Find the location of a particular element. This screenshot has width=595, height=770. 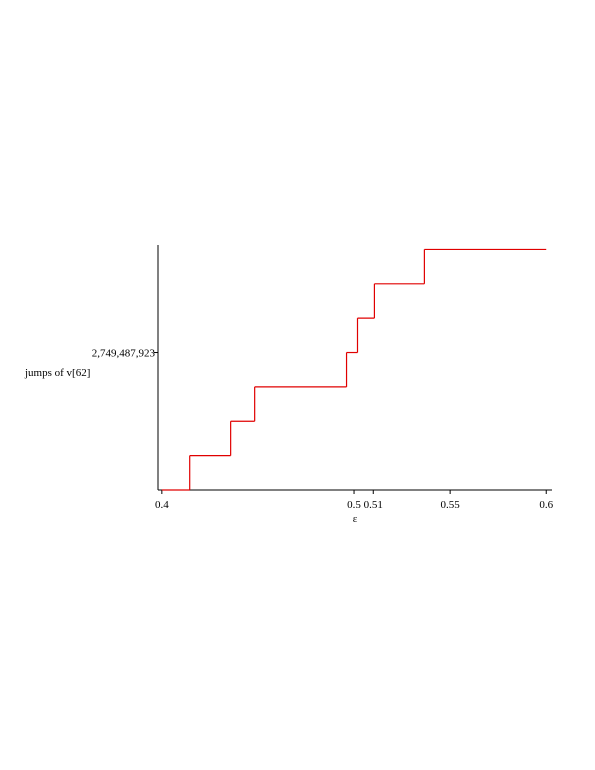

x-tick-label: 0.55 is located at coordinates (451, 505).